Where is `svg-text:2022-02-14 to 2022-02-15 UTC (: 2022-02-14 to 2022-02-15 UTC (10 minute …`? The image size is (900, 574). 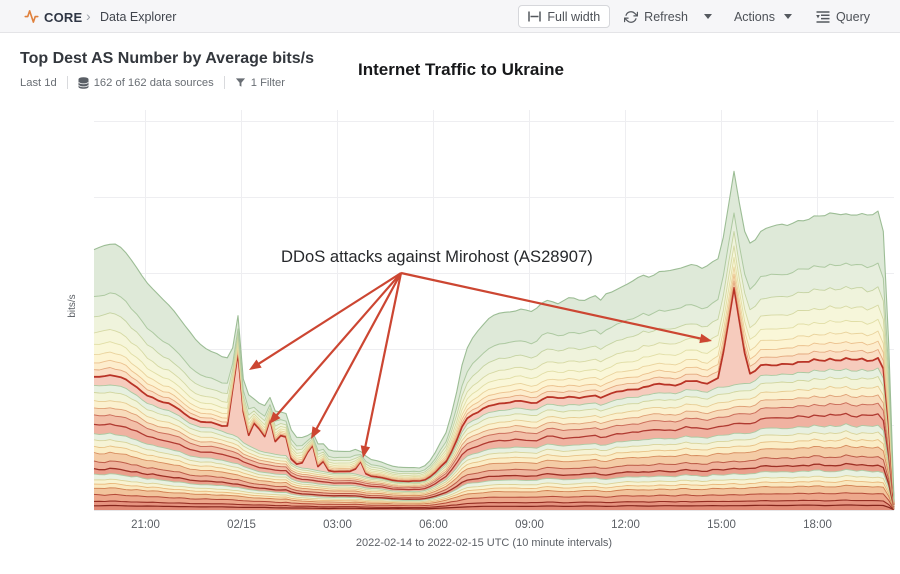
svg-text:2022-02-14 to 2022-02-15 UTC (: 2022-02-14 to 2022-02-15 UTC (10 minute … is located at coordinates (484, 543).